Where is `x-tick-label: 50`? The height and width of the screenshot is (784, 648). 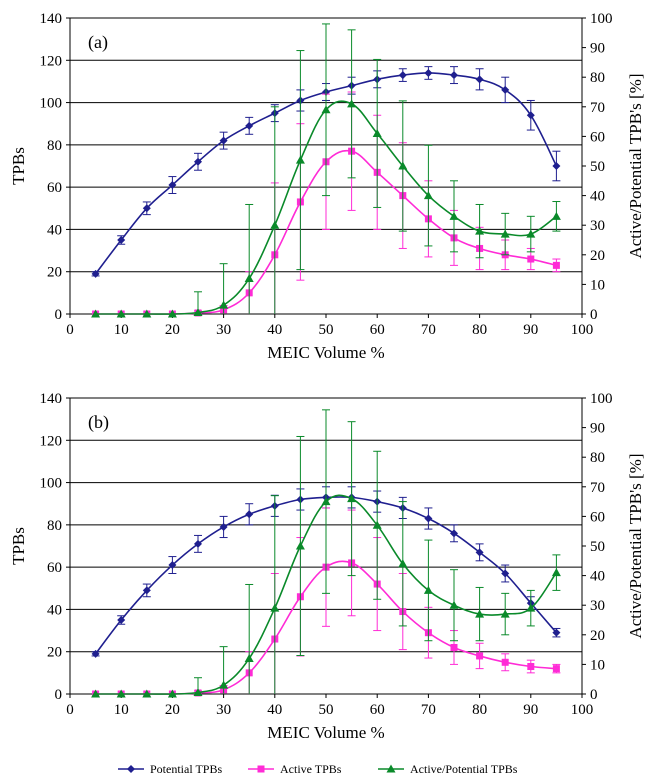 x-tick-label: 50 is located at coordinates (326, 710).